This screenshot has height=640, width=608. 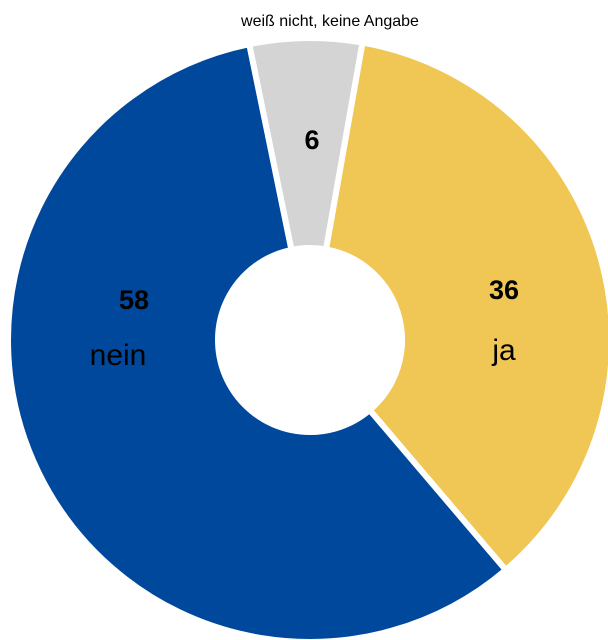 What do you see at coordinates (503, 350) in the screenshot?
I see `category-label: ja` at bounding box center [503, 350].